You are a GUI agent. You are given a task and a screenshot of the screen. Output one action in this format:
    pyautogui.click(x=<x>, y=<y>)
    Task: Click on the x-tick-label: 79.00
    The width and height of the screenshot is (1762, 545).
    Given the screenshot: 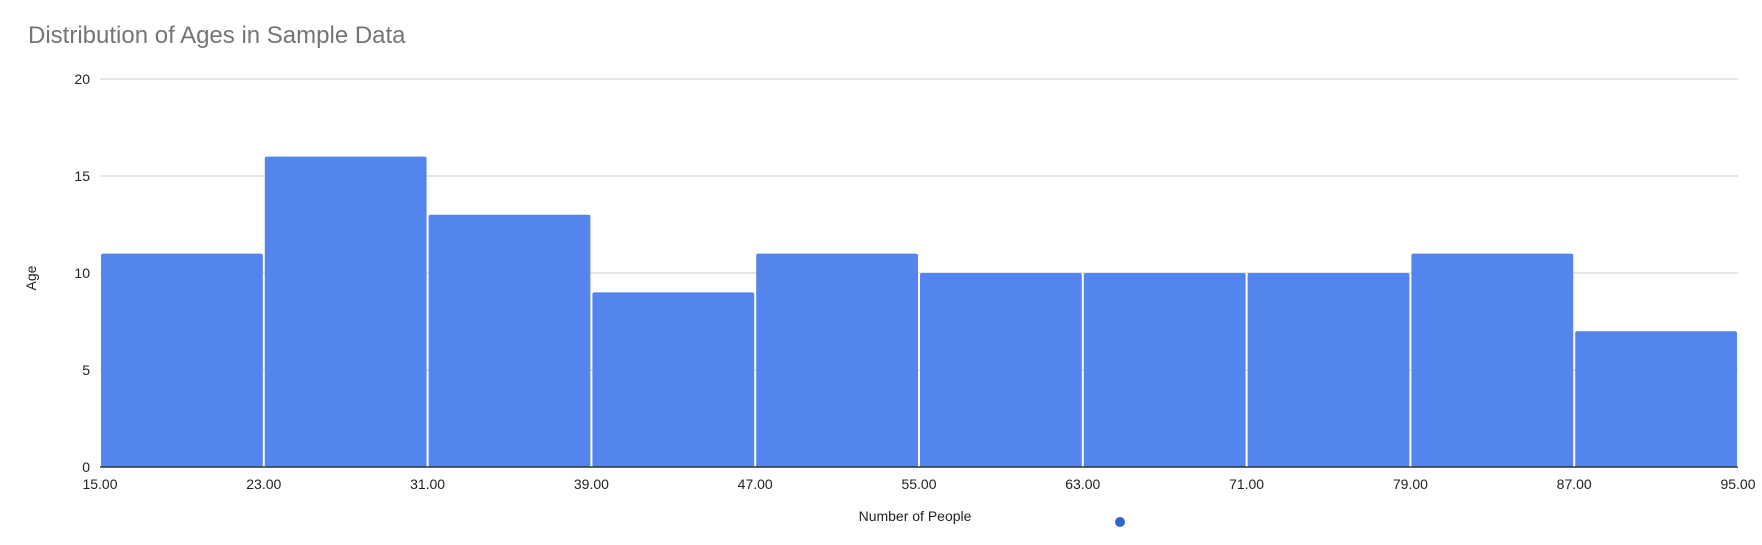 What is the action you would take?
    pyautogui.click(x=1410, y=484)
    